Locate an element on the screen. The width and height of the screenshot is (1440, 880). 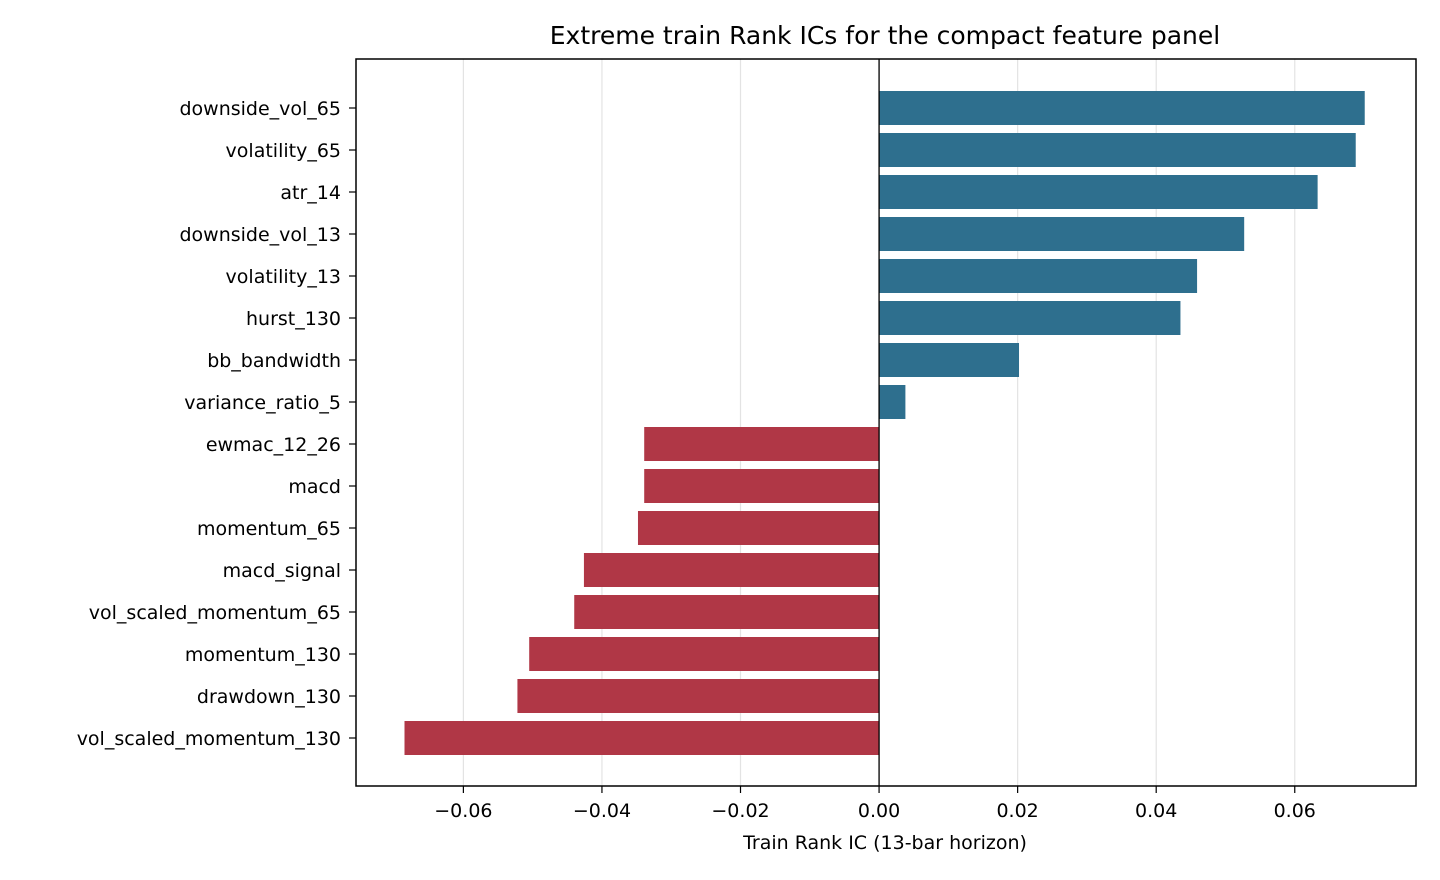
y-tick-label: atr_14 is located at coordinates (310, 193).